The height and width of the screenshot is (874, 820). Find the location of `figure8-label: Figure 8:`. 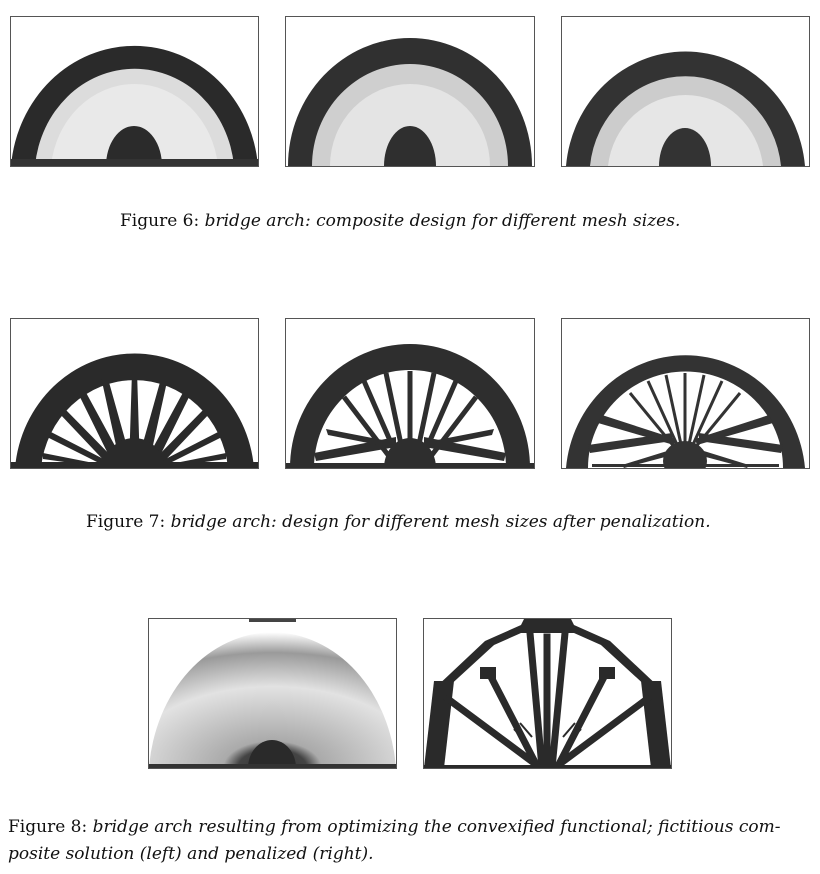

figure8-label: Figure 8: is located at coordinates (48, 827).